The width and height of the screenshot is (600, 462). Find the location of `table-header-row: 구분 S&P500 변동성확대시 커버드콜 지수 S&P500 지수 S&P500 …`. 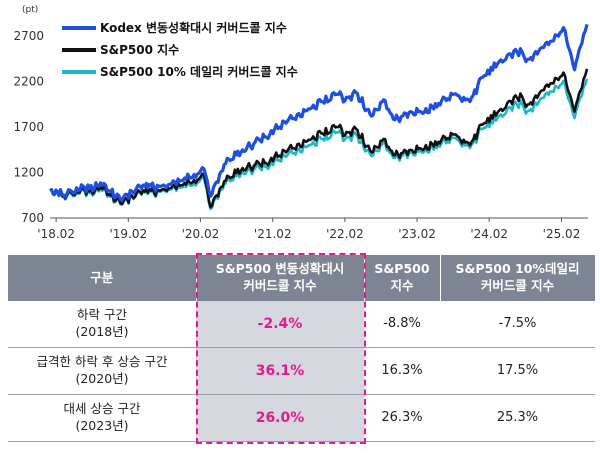

table-header-row: 구분 S&P500 변동성확대시 커버드콜 지수 S&P500 지수 S&P500 … is located at coordinates (302, 278).